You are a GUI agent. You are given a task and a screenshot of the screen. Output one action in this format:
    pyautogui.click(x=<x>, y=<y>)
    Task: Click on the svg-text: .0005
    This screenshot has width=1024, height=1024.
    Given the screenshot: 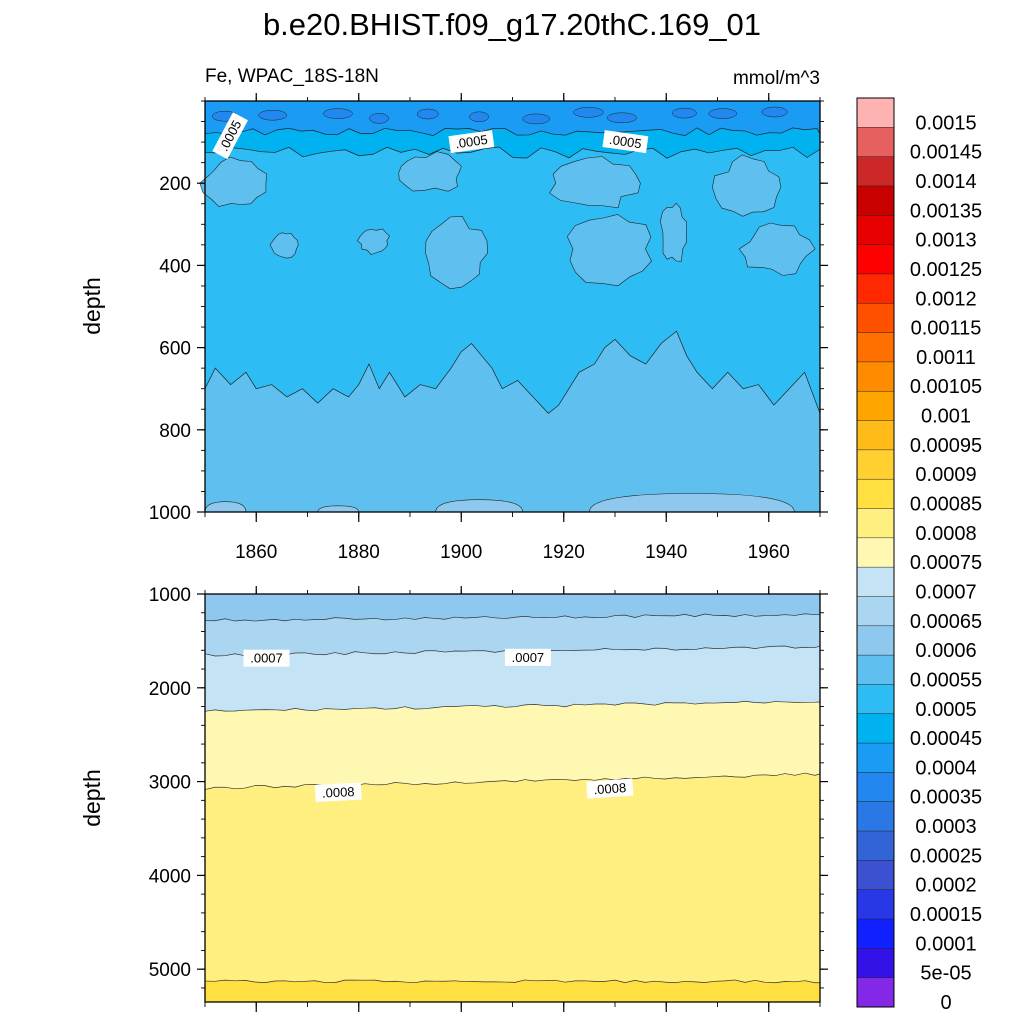 What is the action you would take?
    pyautogui.click(x=625, y=141)
    